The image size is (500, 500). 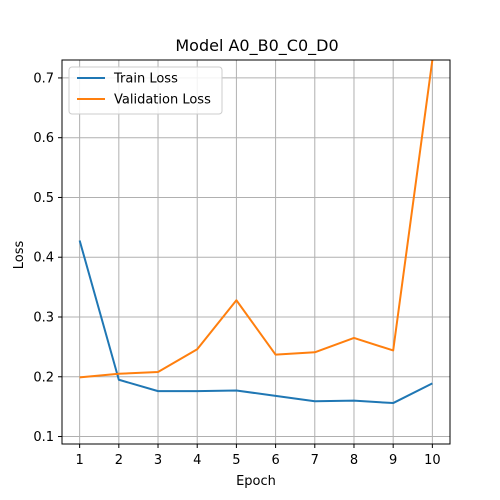 What do you see at coordinates (43, 198) in the screenshot?
I see `y-tick-label: 0.5` at bounding box center [43, 198].